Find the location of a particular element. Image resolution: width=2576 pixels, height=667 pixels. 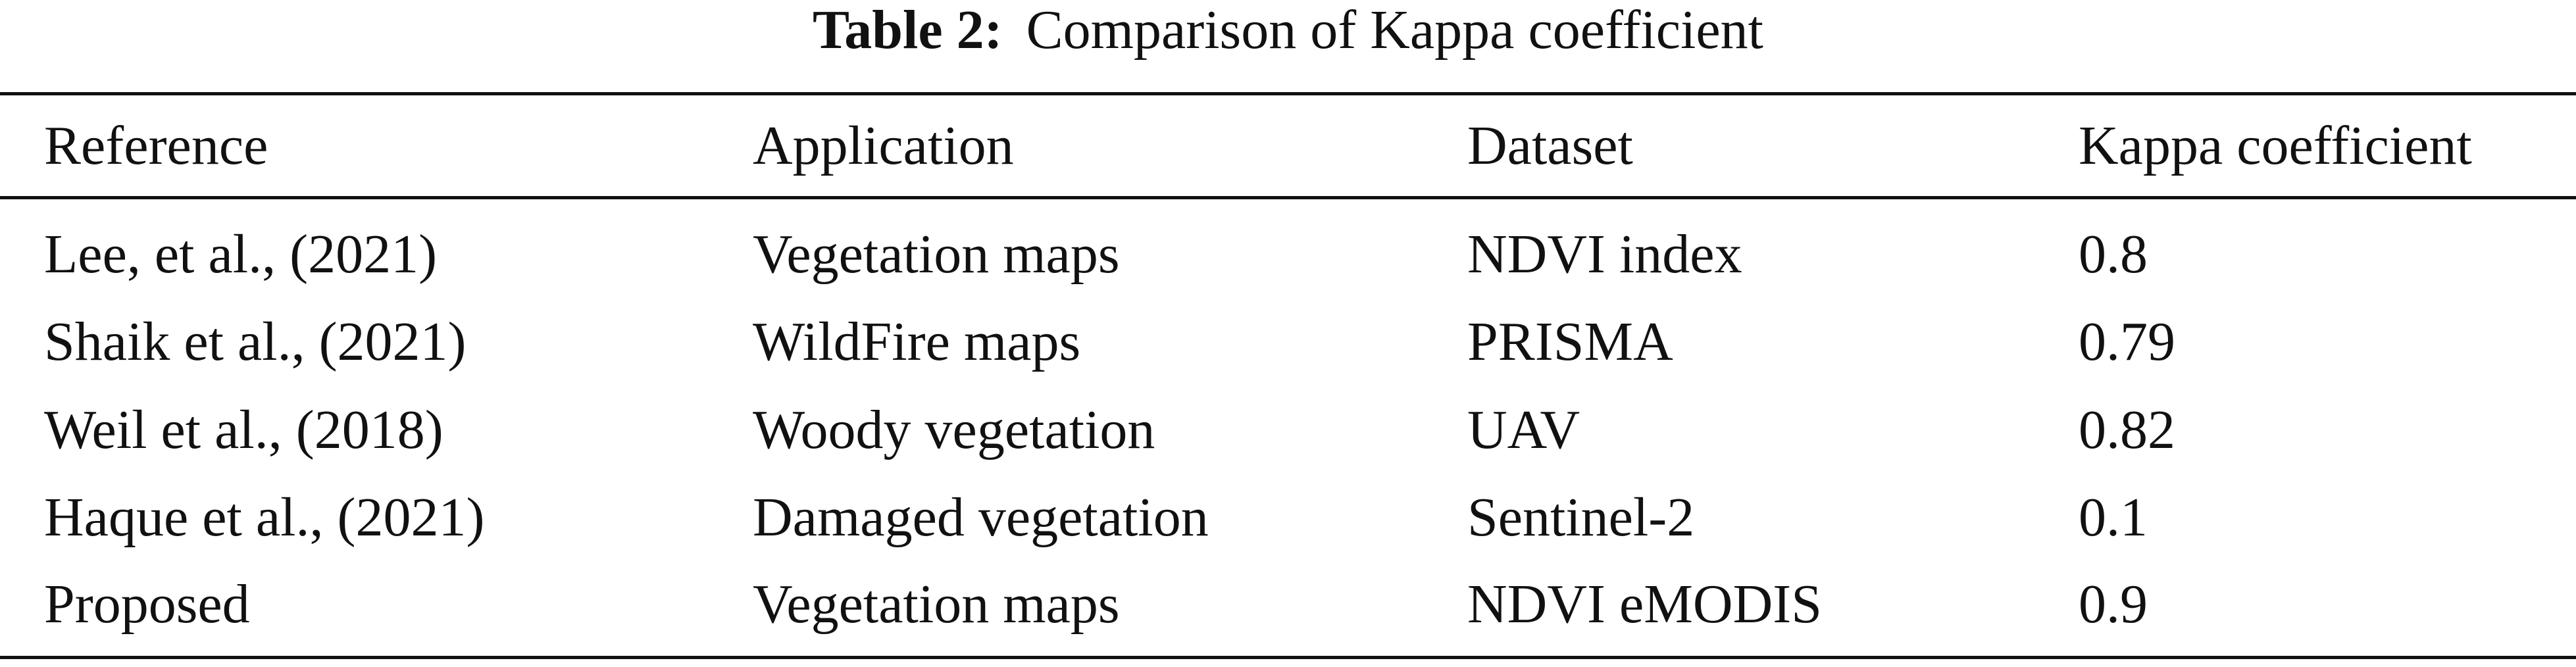

table-cell: 0.79 is located at coordinates (2127, 341).